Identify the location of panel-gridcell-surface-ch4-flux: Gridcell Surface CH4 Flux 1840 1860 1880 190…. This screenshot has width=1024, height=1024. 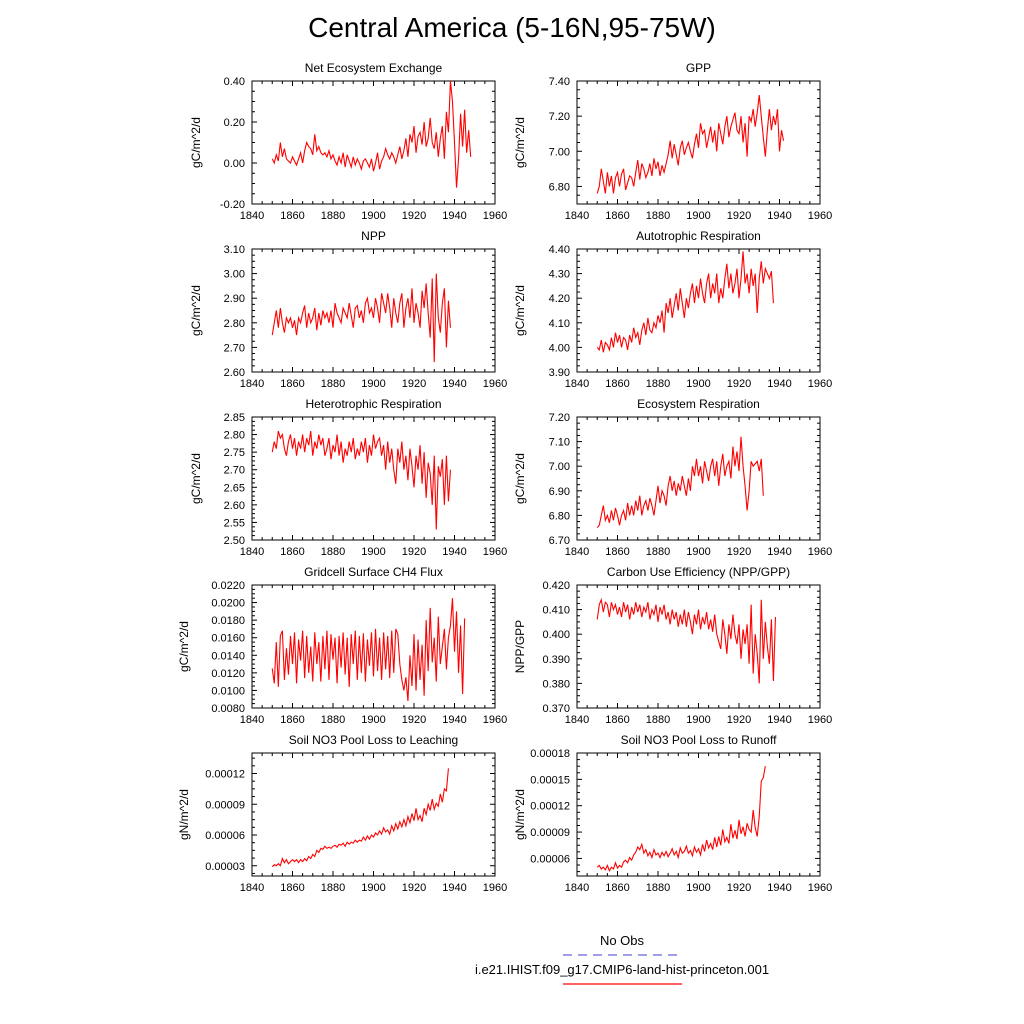
(342, 645).